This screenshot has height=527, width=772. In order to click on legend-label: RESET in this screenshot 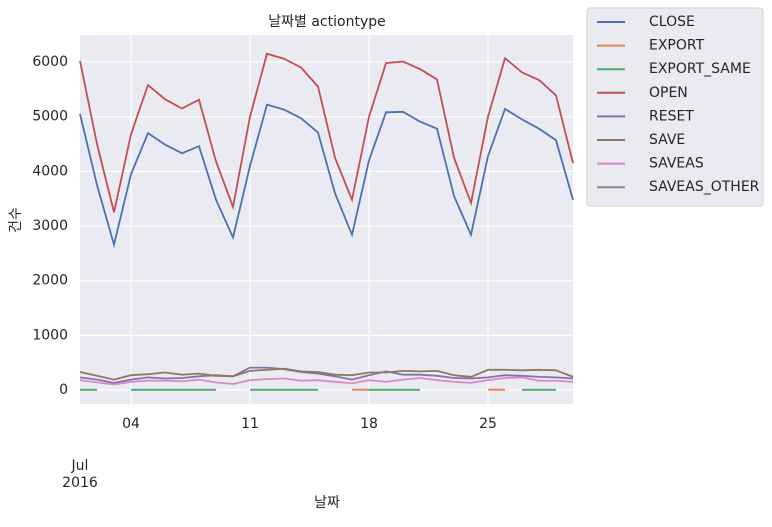, I will do `click(671, 116)`.